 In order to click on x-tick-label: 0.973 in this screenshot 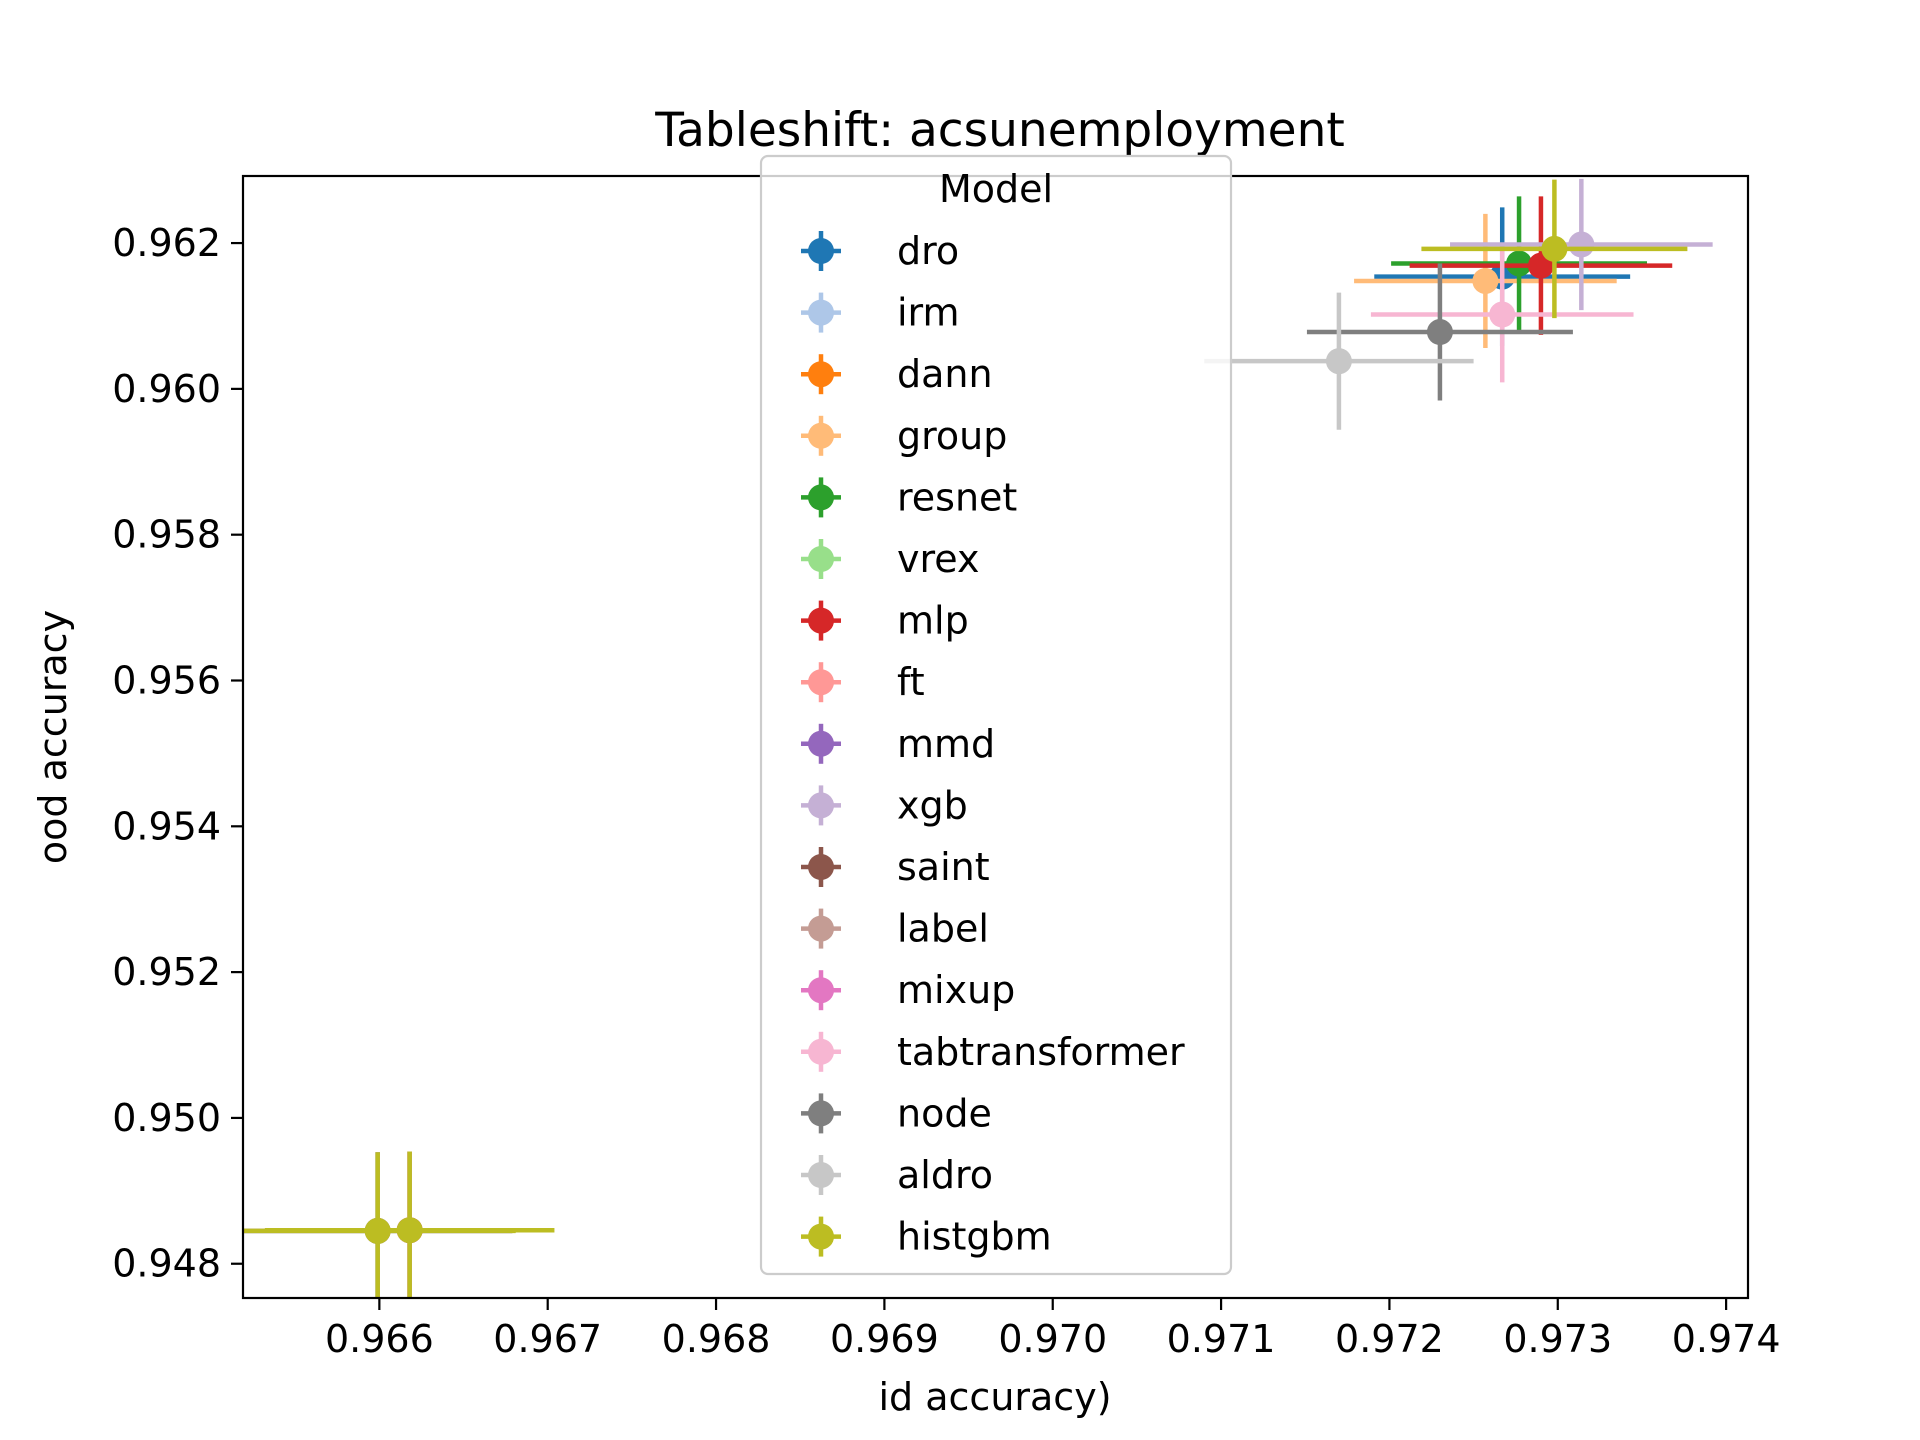, I will do `click(1557, 1339)`.